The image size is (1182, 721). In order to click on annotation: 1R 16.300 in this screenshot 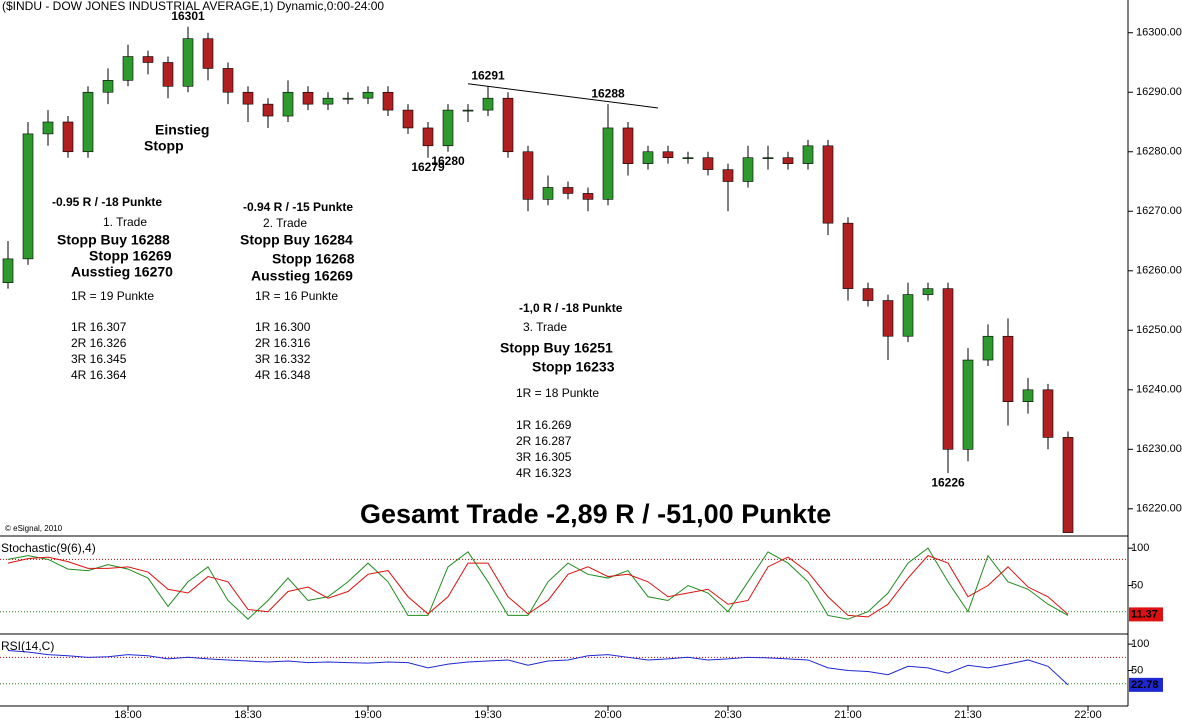, I will do `click(283, 327)`.